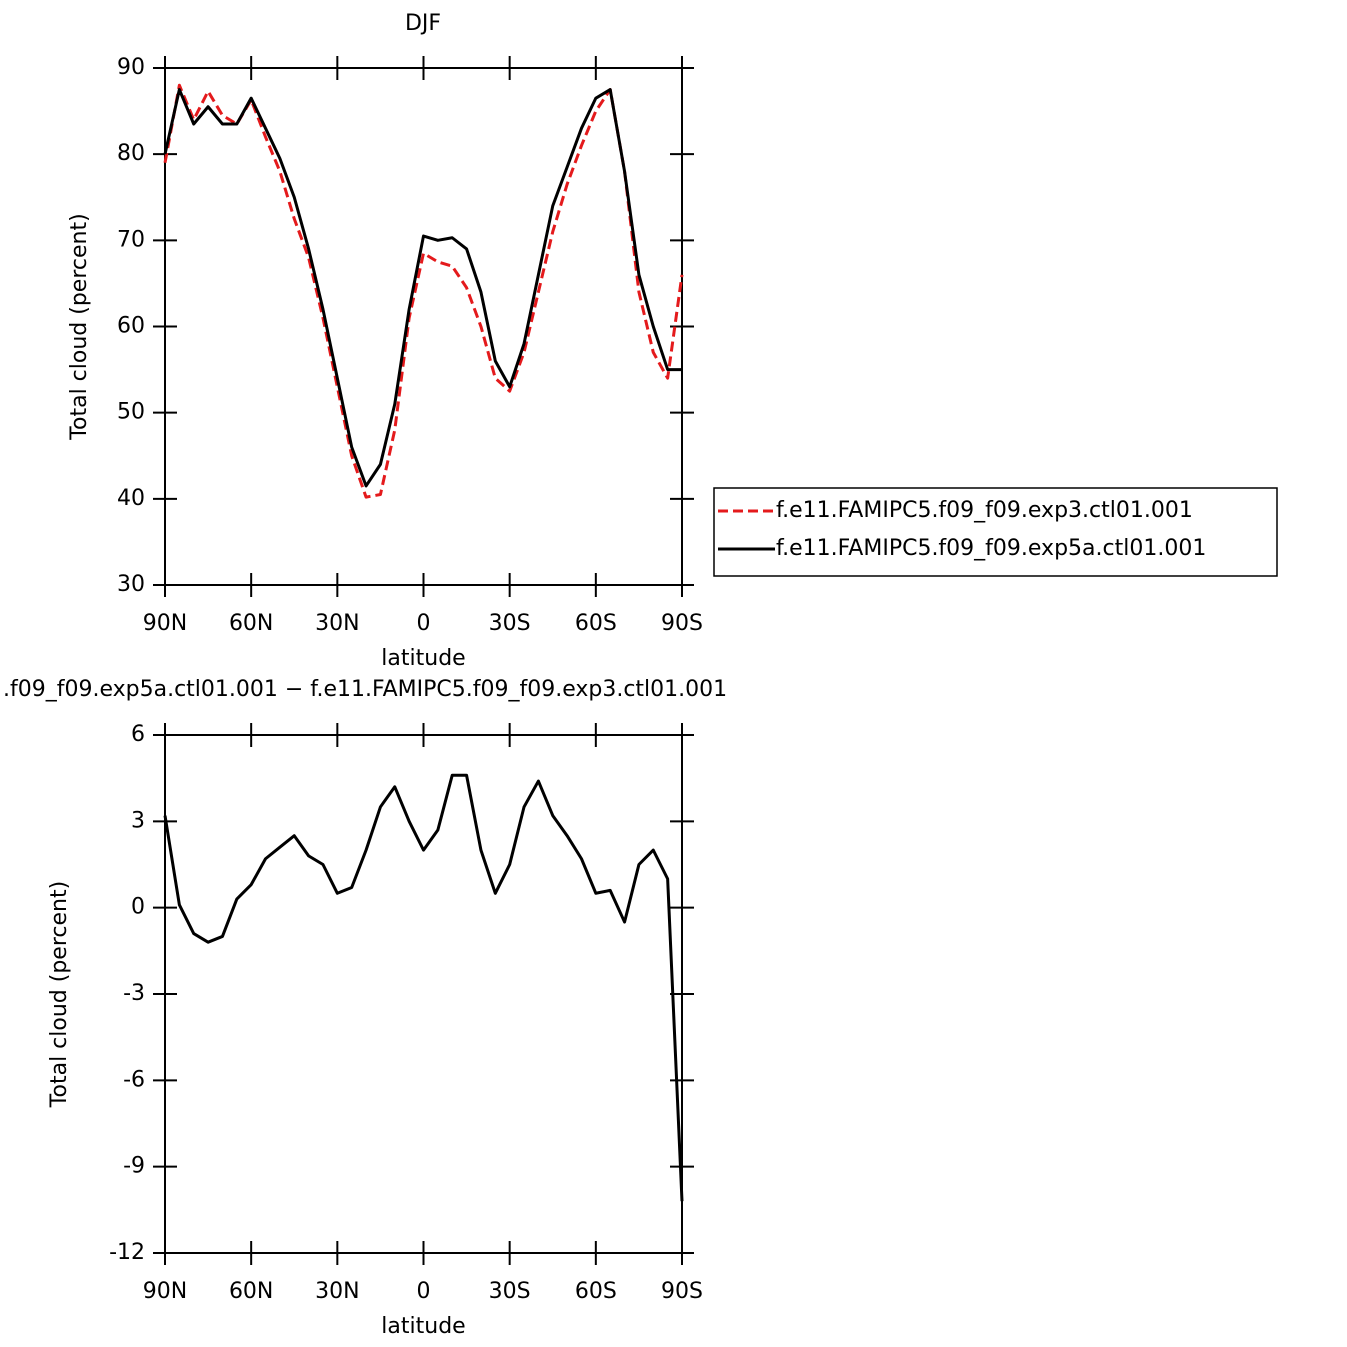  I want to click on y-tick-label: 70, so click(131, 239).